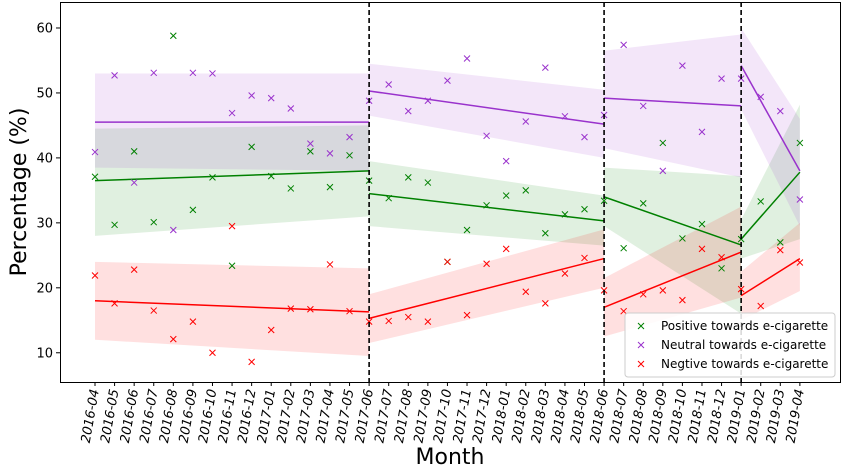 This screenshot has height=472, width=856. What do you see at coordinates (770, 205) in the screenshot?
I see `trend-series0-seg3` at bounding box center [770, 205].